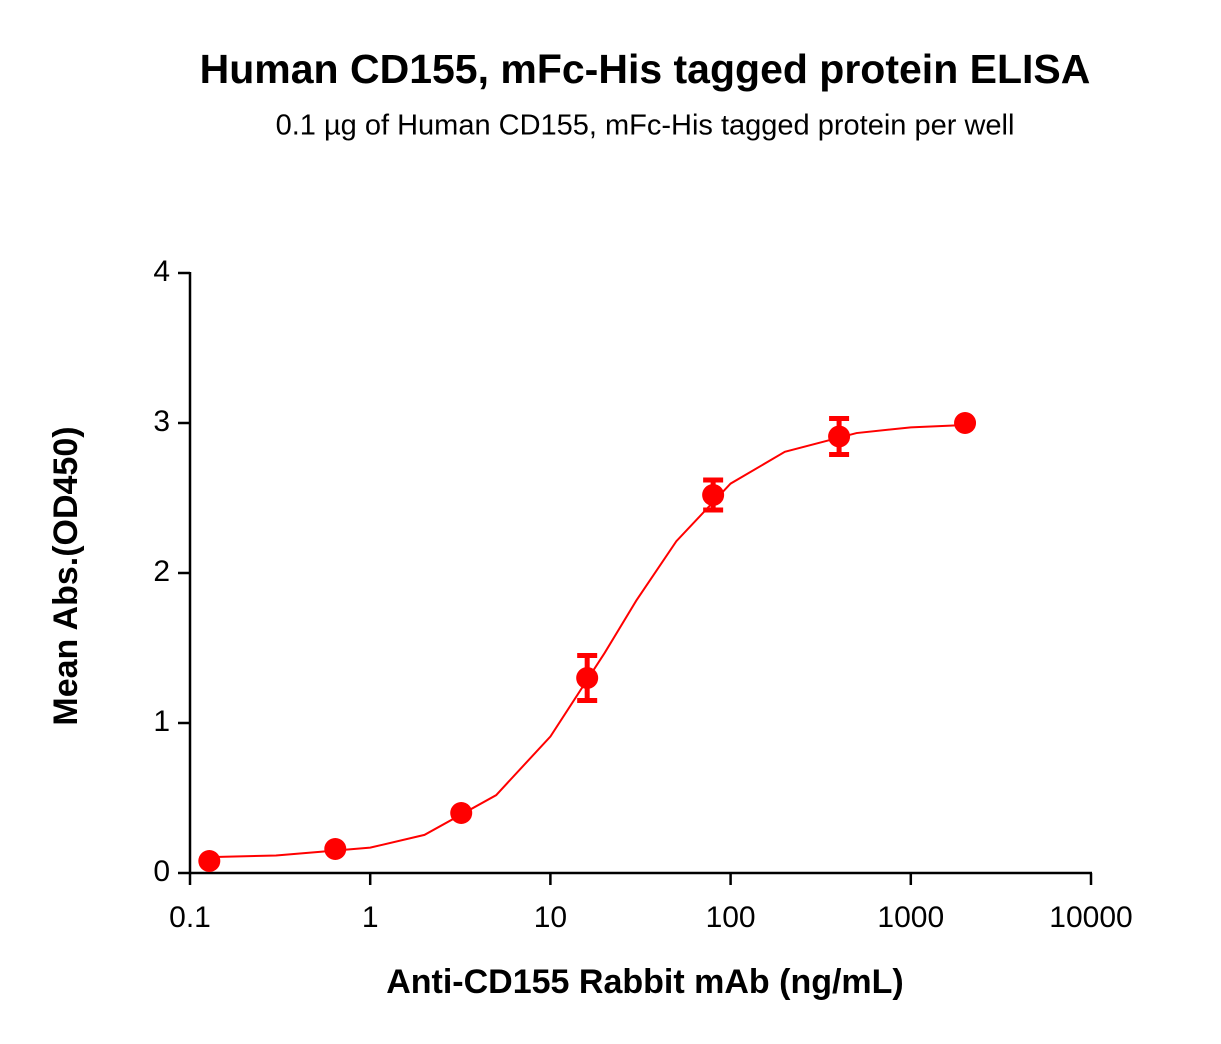 The height and width of the screenshot is (1044, 1221). I want to click on y-tick-label: 1, so click(161, 721).